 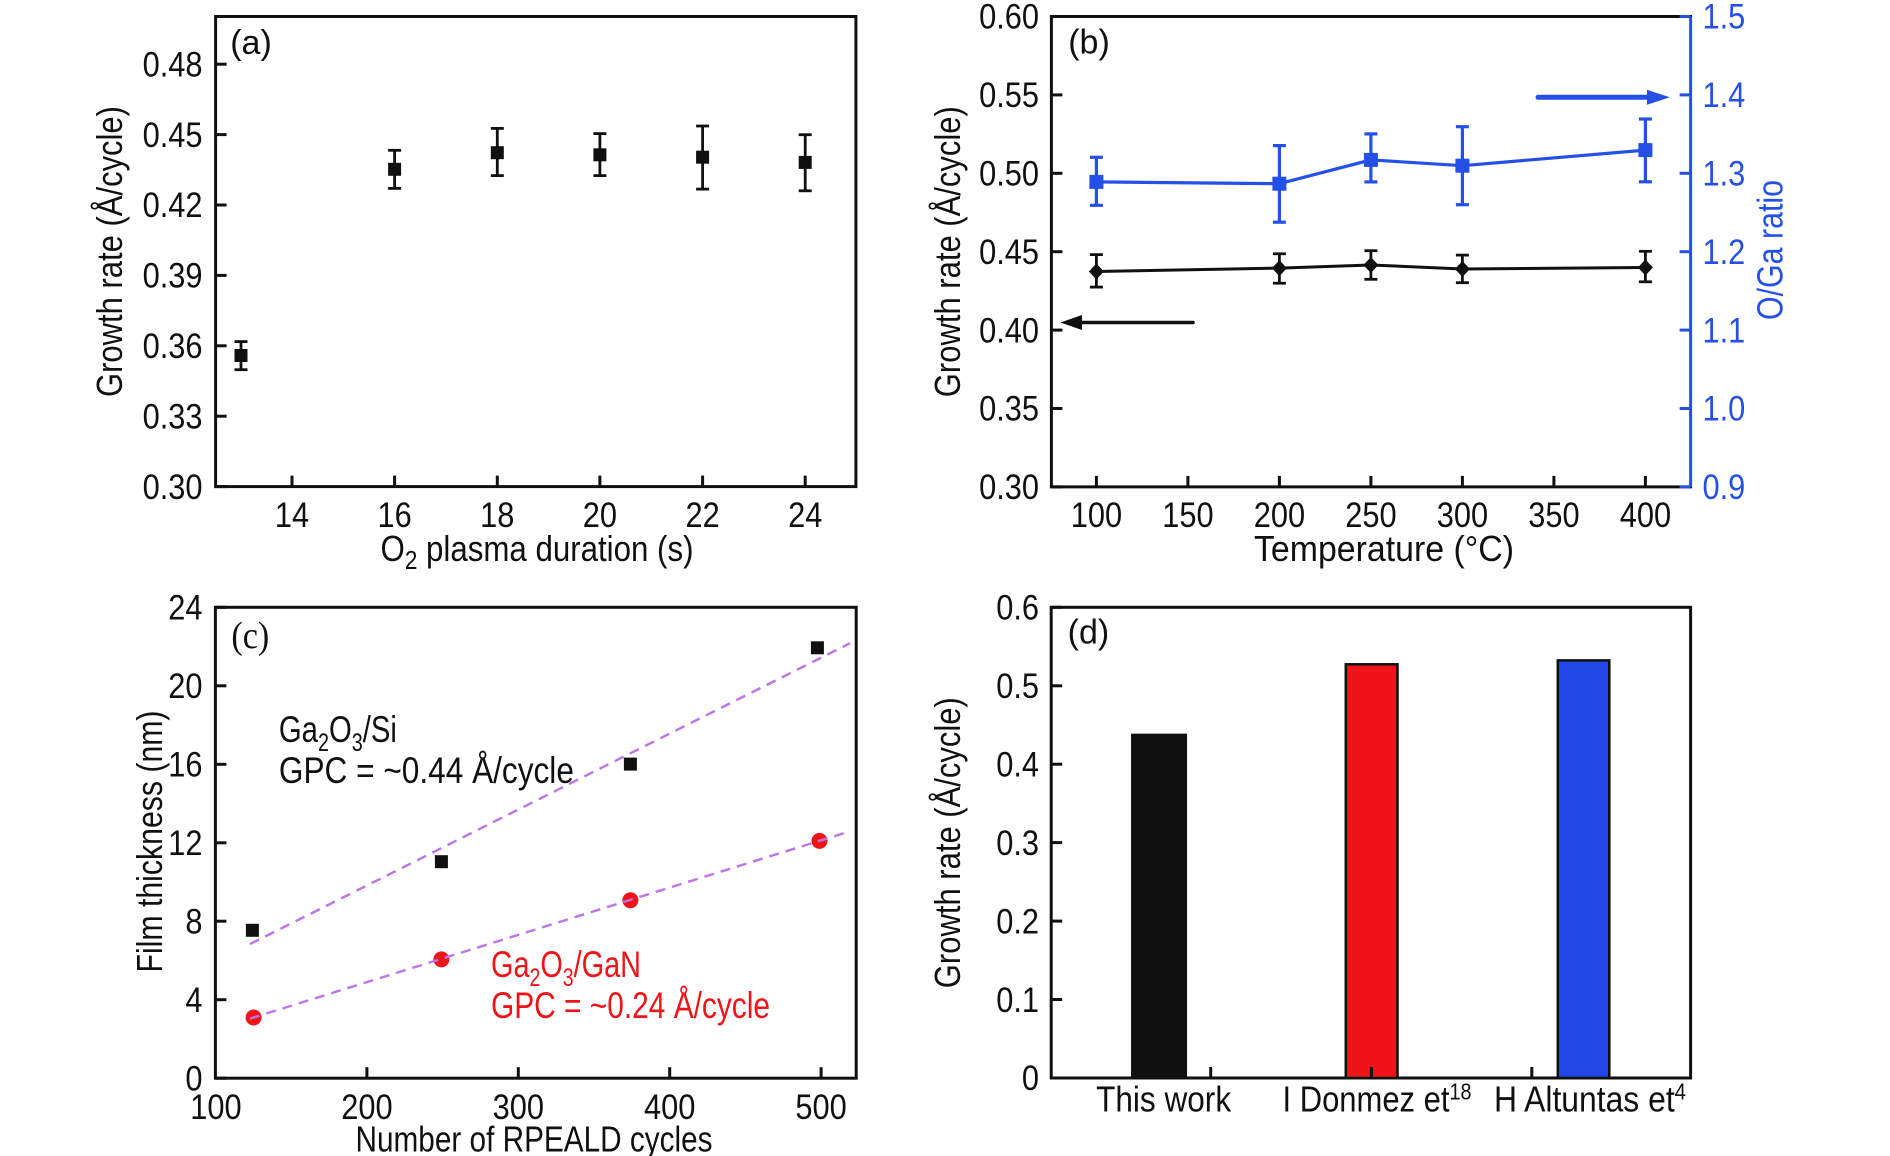 I want to click on svg-text: 4, so click(x=193, y=999).